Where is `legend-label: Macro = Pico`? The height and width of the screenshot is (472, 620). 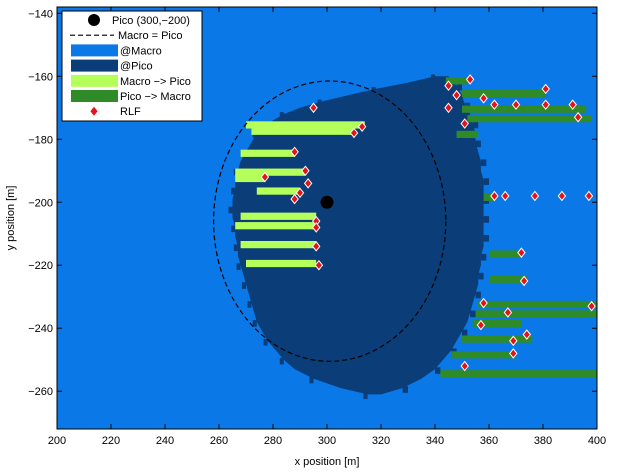 legend-label: Macro = Pico is located at coordinates (150, 36).